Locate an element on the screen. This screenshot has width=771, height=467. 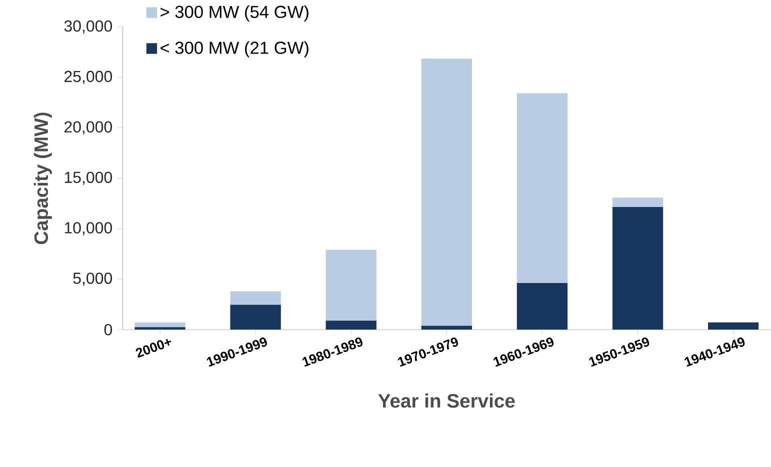
y-tick-label: 20,000 is located at coordinates (88, 128).